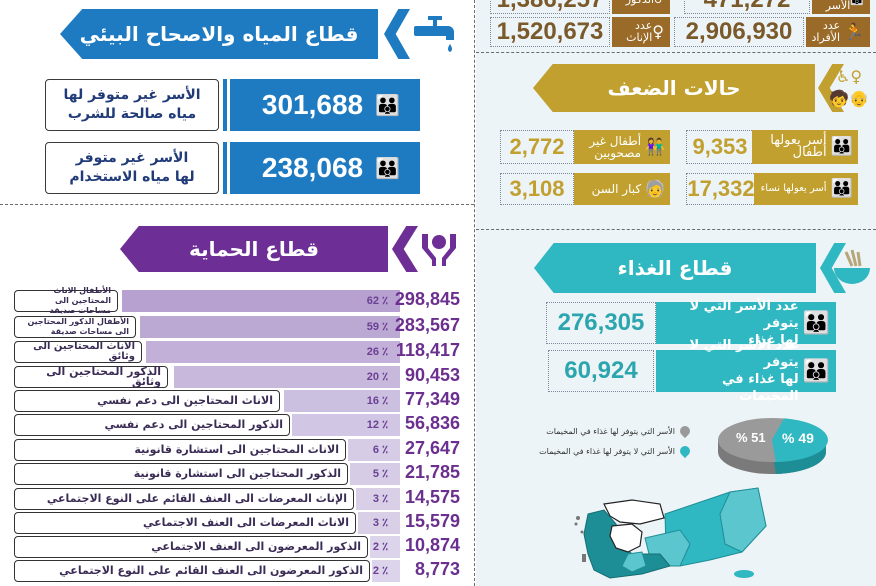  I want to click on food-banner: قطاع الغذاء, so click(675, 268).